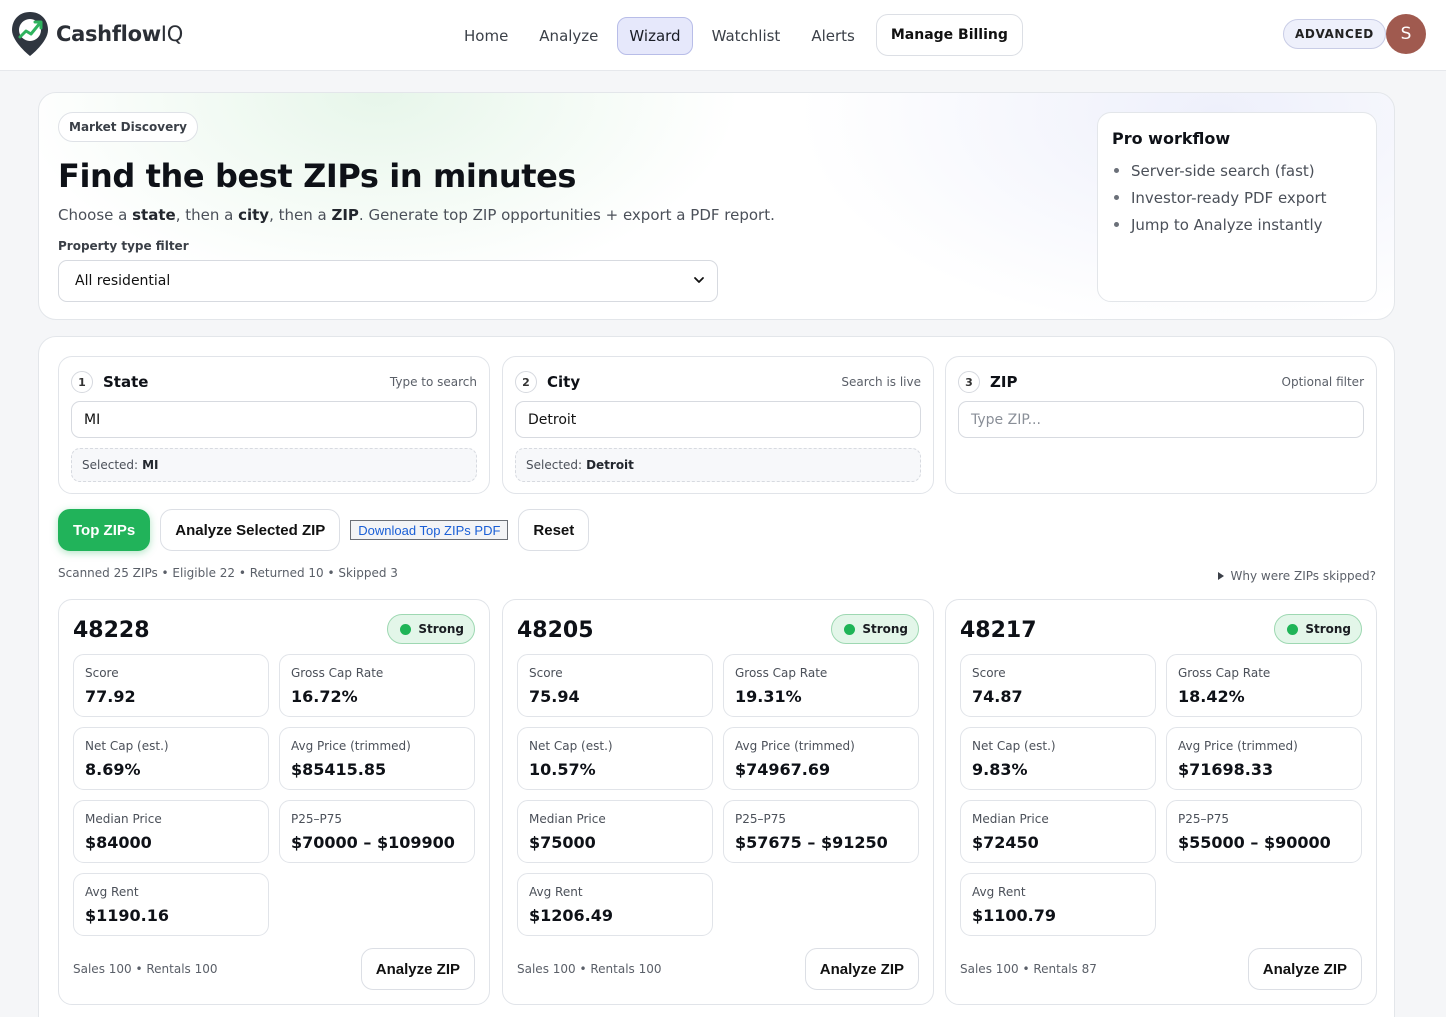  I want to click on metric-avg-rent: Avg Rent $1206.49, so click(615, 904).